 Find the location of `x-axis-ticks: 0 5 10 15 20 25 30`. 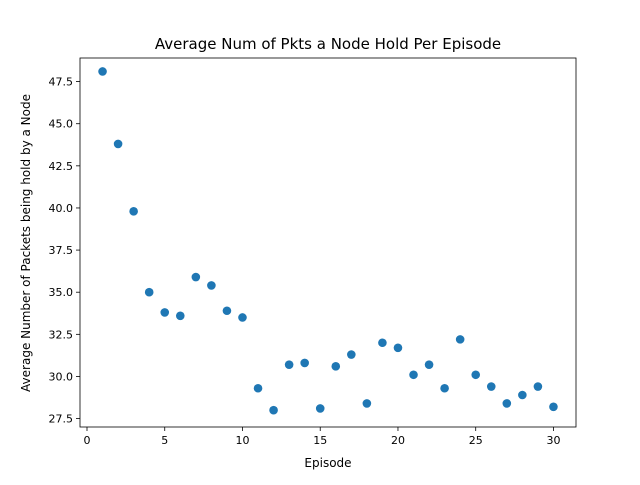

x-axis-ticks: 0 5 10 15 20 25 30 is located at coordinates (321, 437).